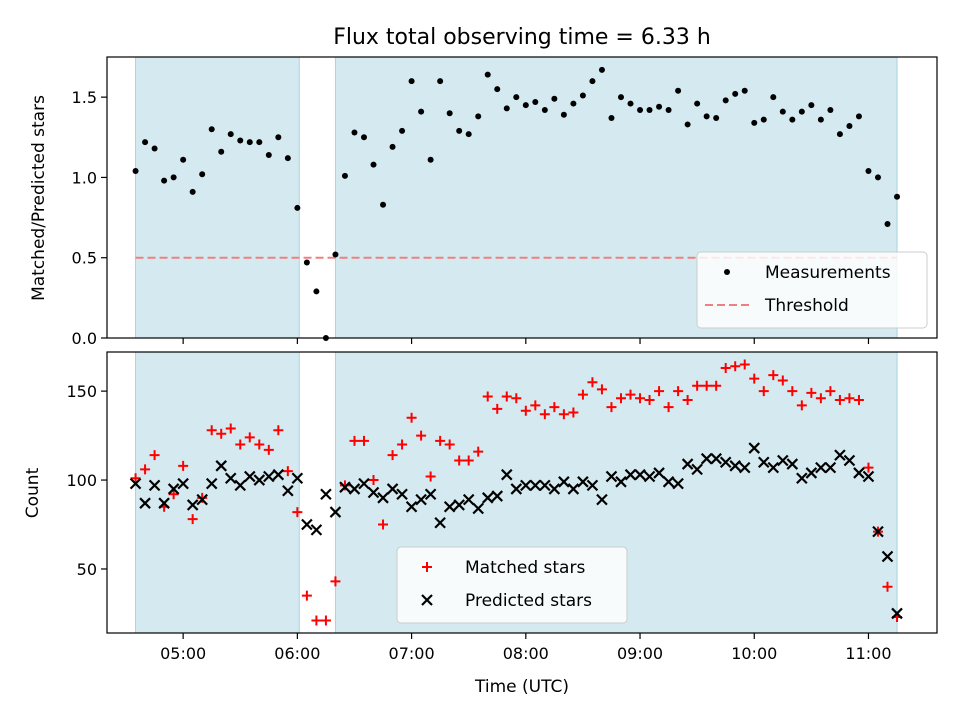 This screenshot has height=720, width=960. What do you see at coordinates (84, 97) in the screenshot?
I see `y-tick-label: 1.5` at bounding box center [84, 97].